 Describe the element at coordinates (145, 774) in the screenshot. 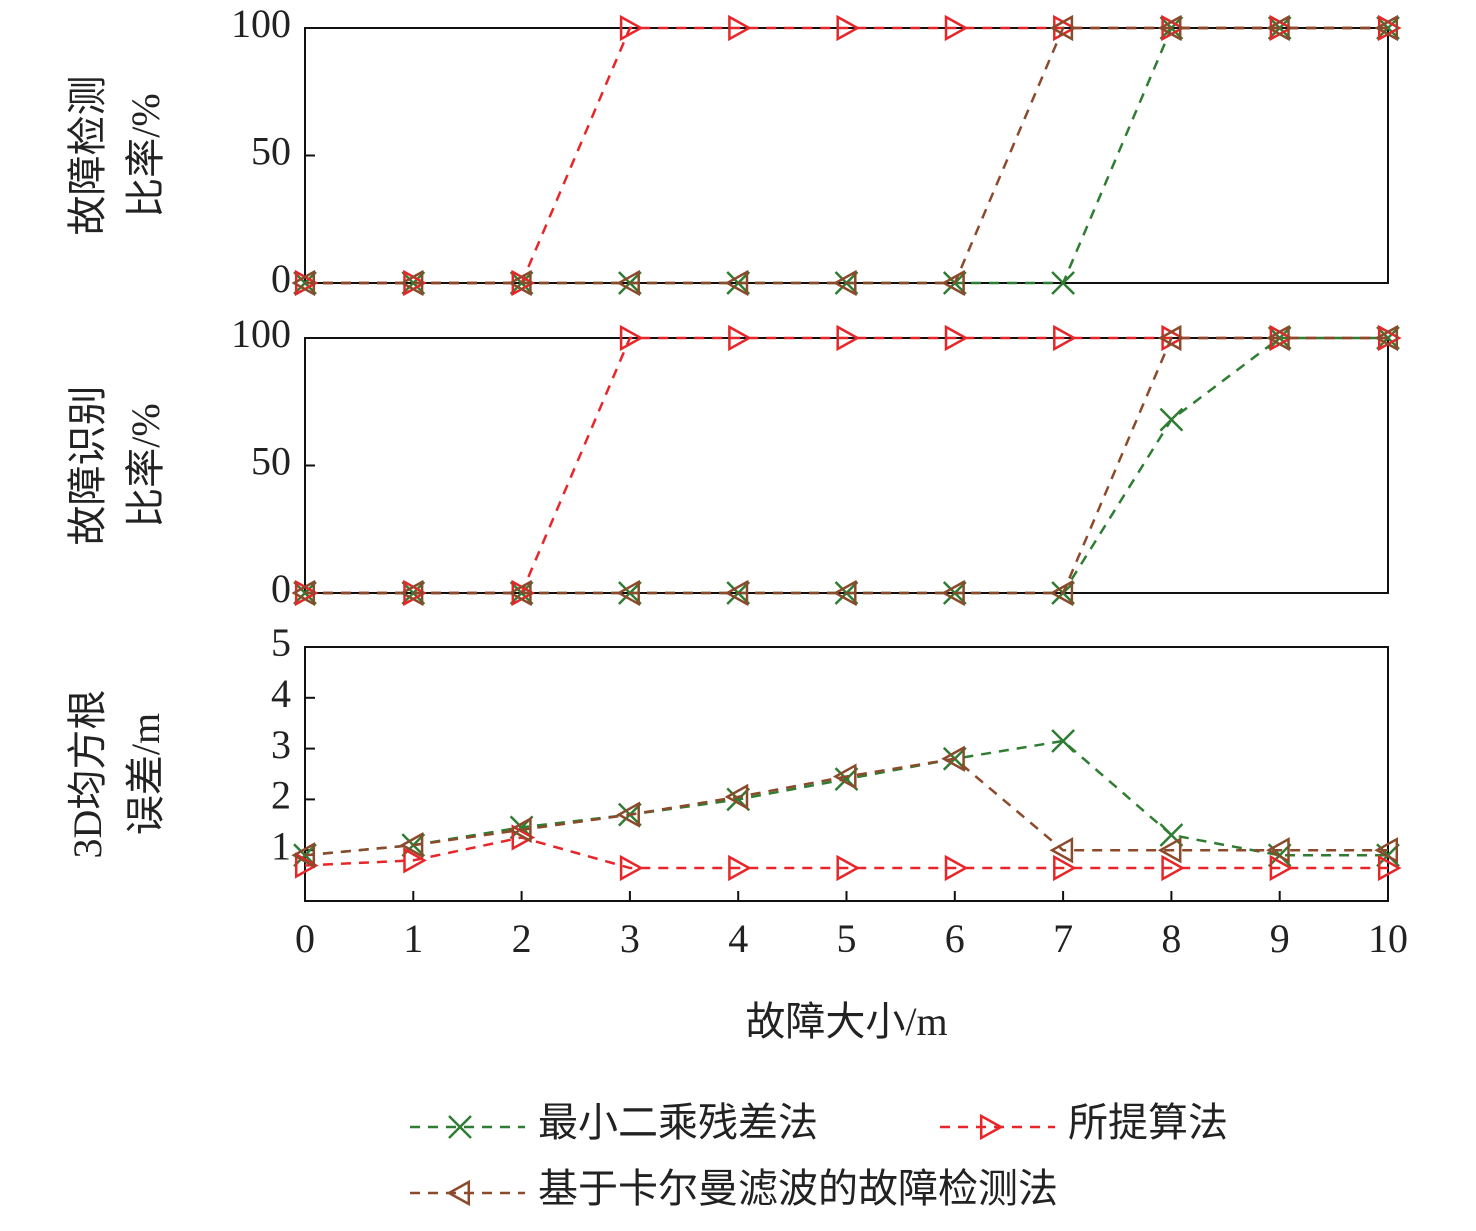

I see `y-axis-label: 误差/m` at that location.